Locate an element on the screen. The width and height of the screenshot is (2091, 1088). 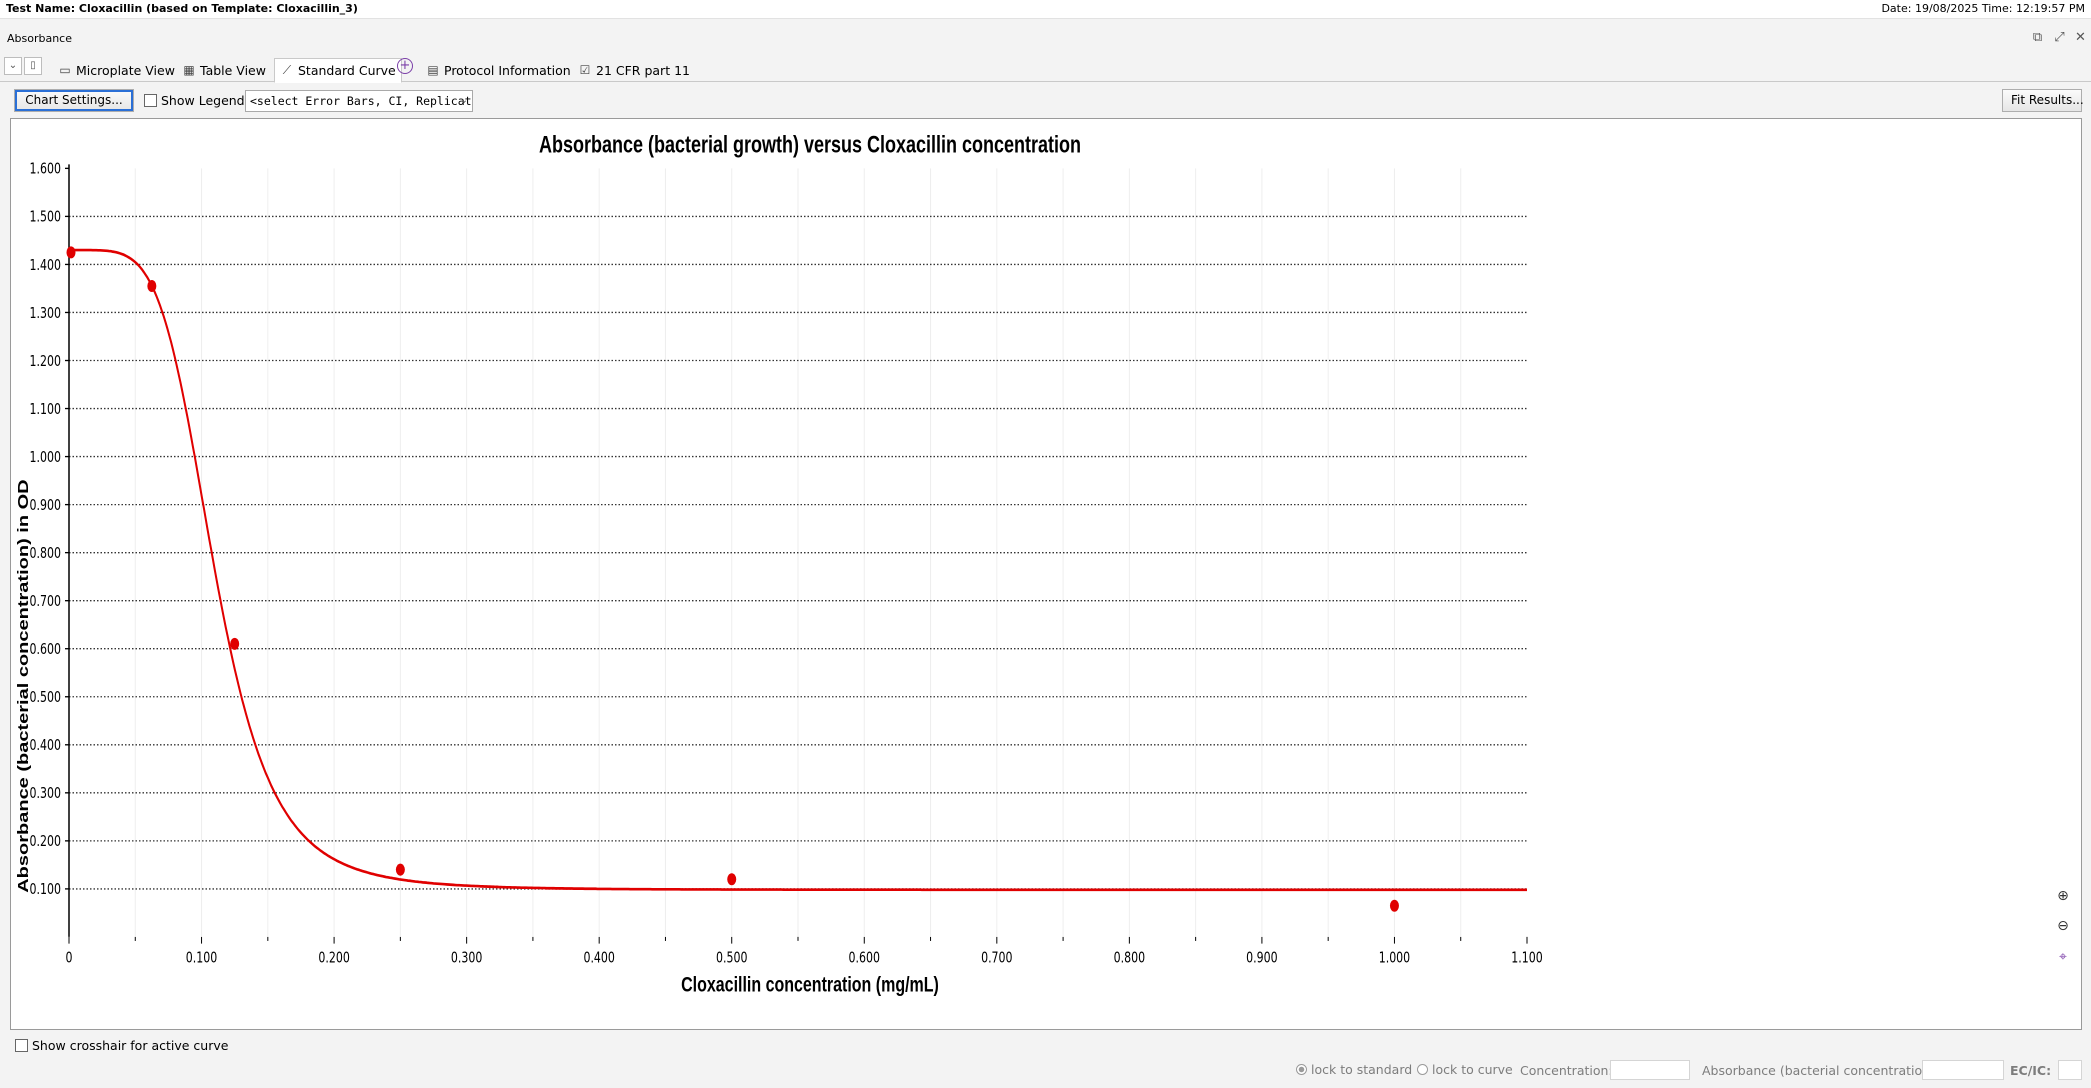
y-tick-label: 0.800 is located at coordinates (45, 554).